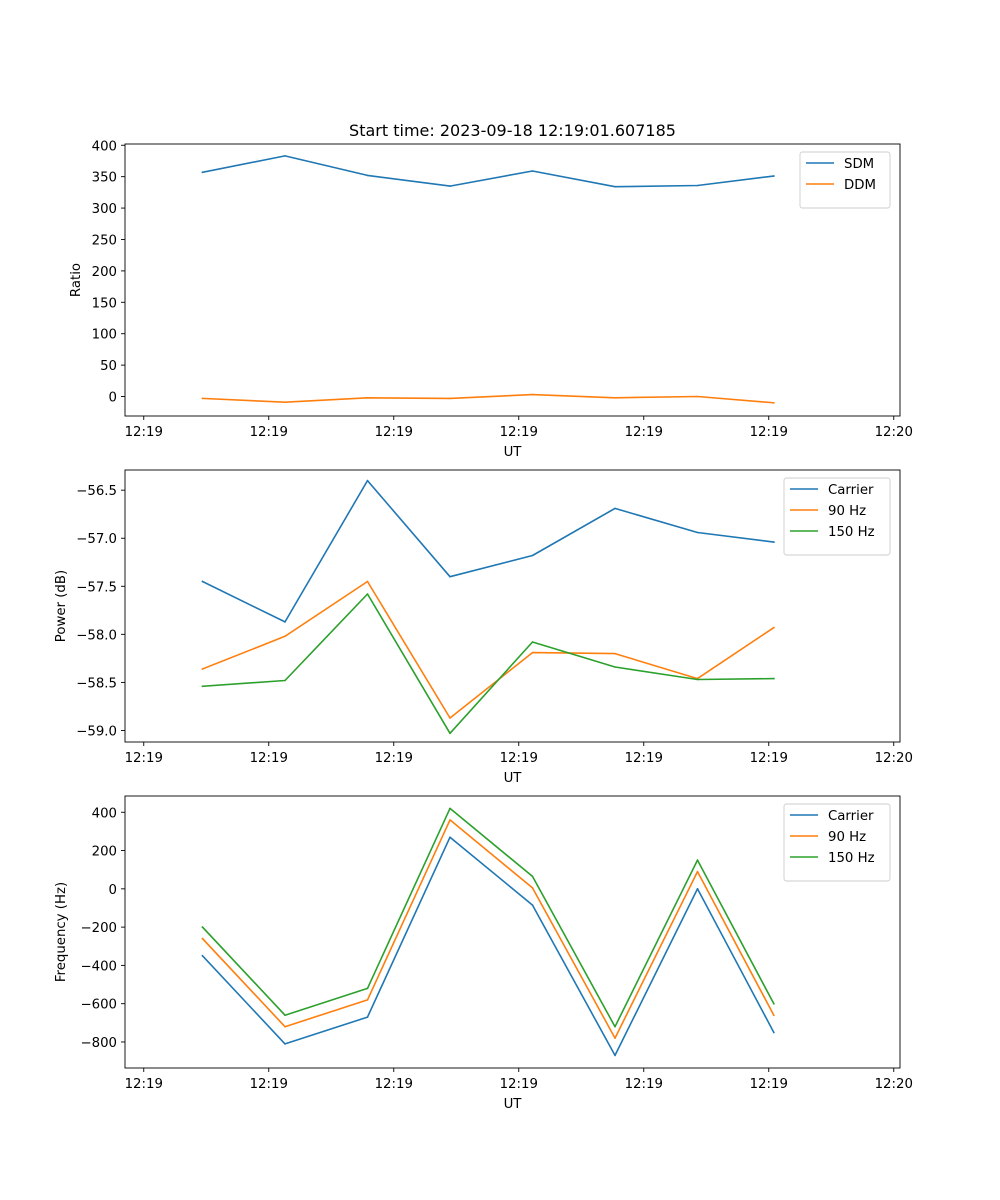 This screenshot has width=1000, height=1200. What do you see at coordinates (61, 932) in the screenshot?
I see `y-axis-label: Frequency (Hz)` at bounding box center [61, 932].